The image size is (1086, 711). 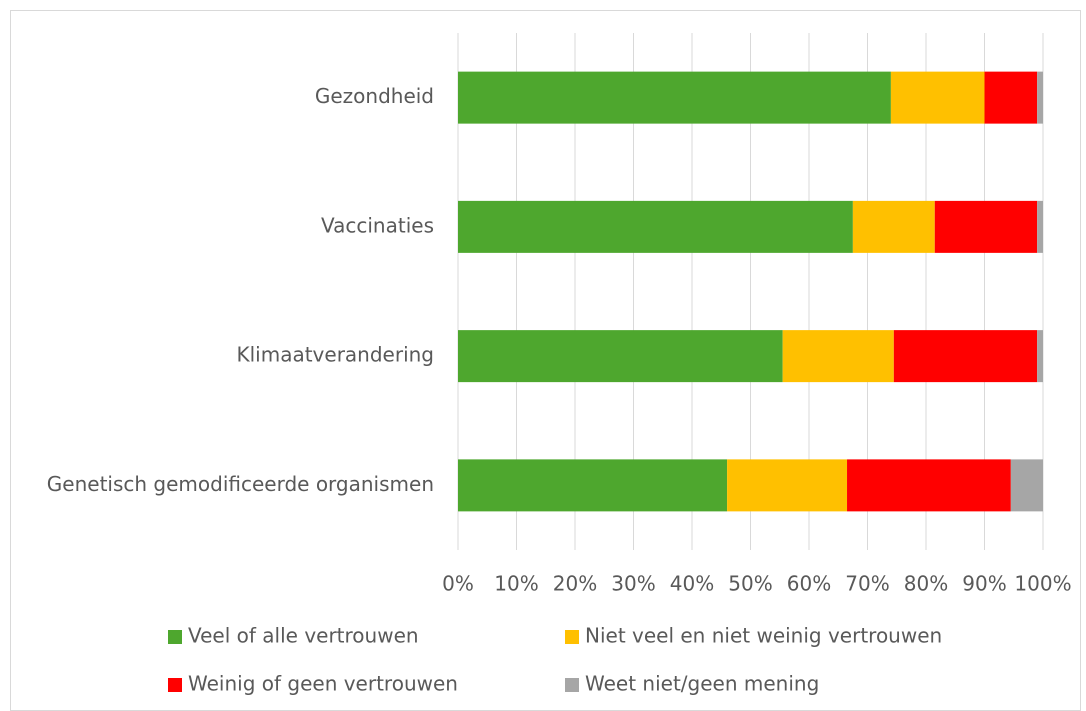 I want to click on legend-label: Weet niet/geen mening, so click(x=702, y=684).